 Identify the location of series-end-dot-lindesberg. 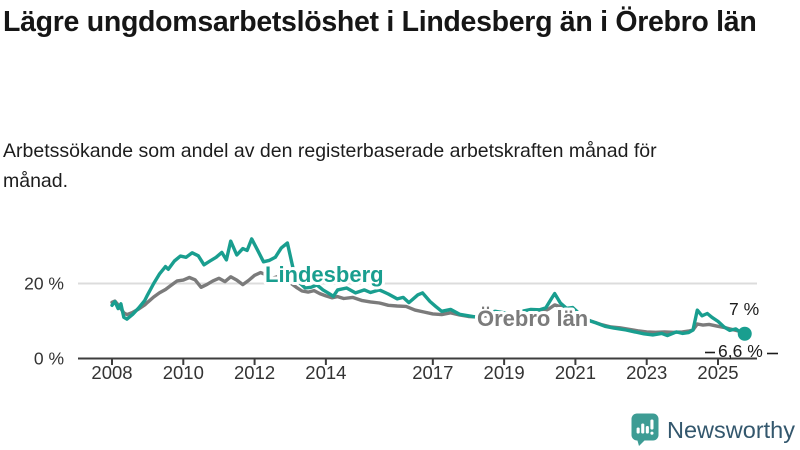
(744, 333).